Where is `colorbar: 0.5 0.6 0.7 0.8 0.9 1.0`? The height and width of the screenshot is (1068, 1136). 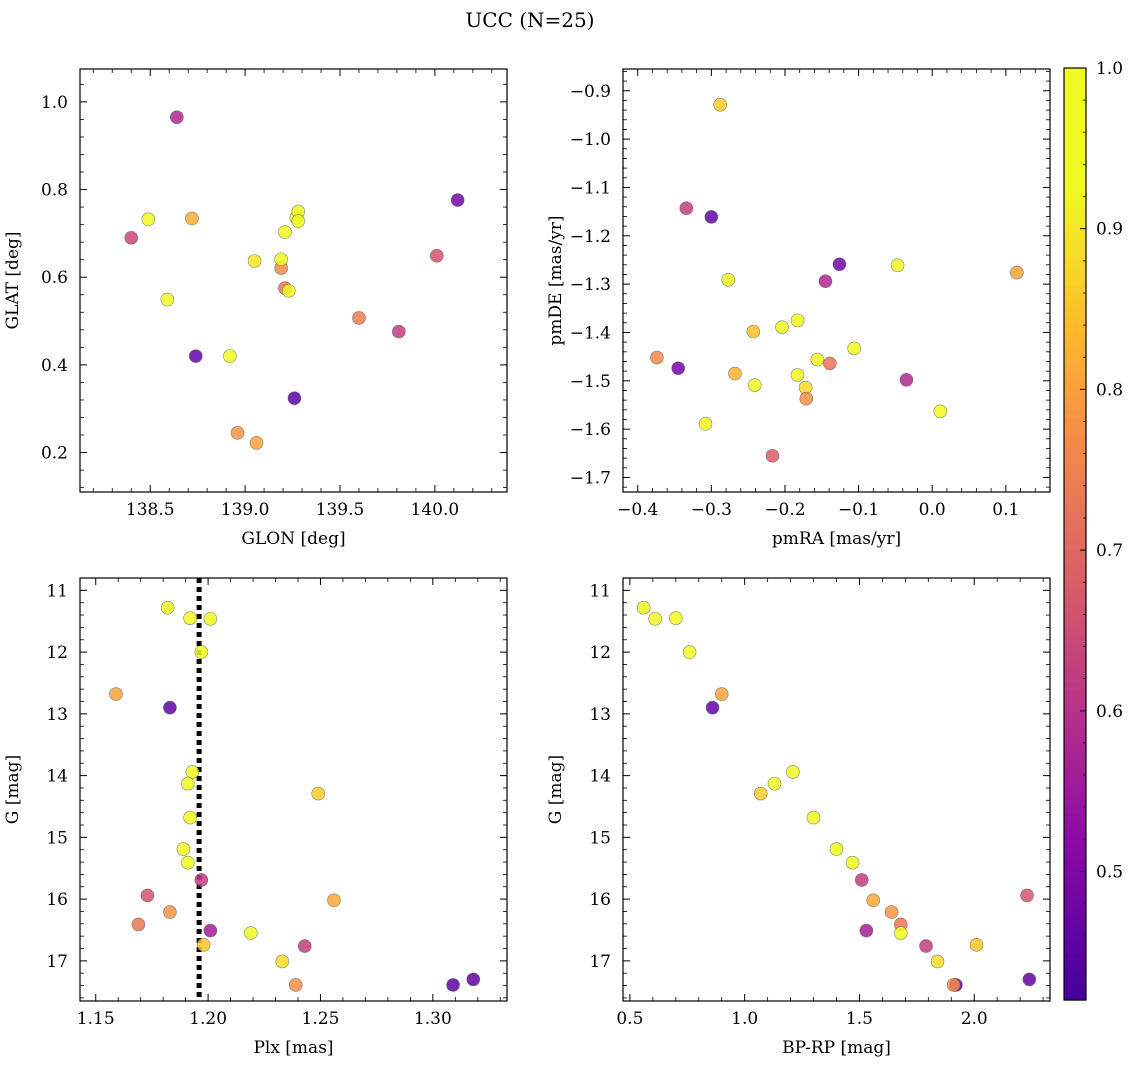 colorbar: 0.5 0.6 0.7 0.8 0.9 1.0 is located at coordinates (1093, 530).